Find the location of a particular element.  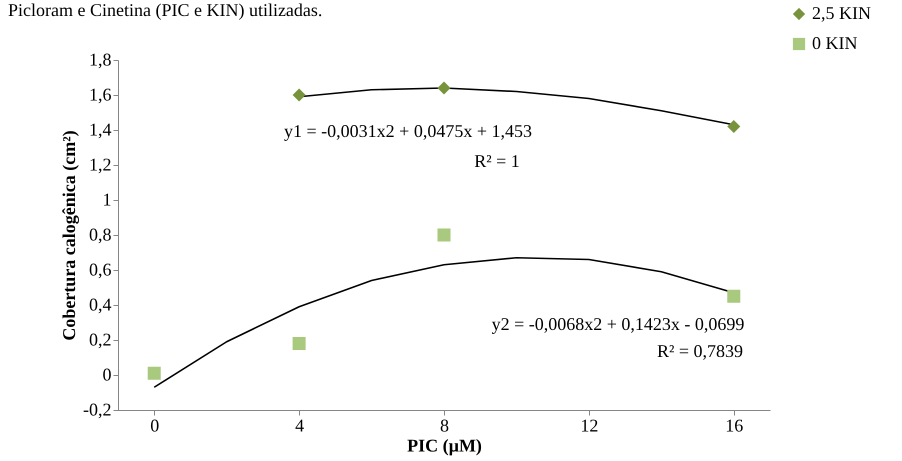

x-tick-label: 16 is located at coordinates (734, 426).